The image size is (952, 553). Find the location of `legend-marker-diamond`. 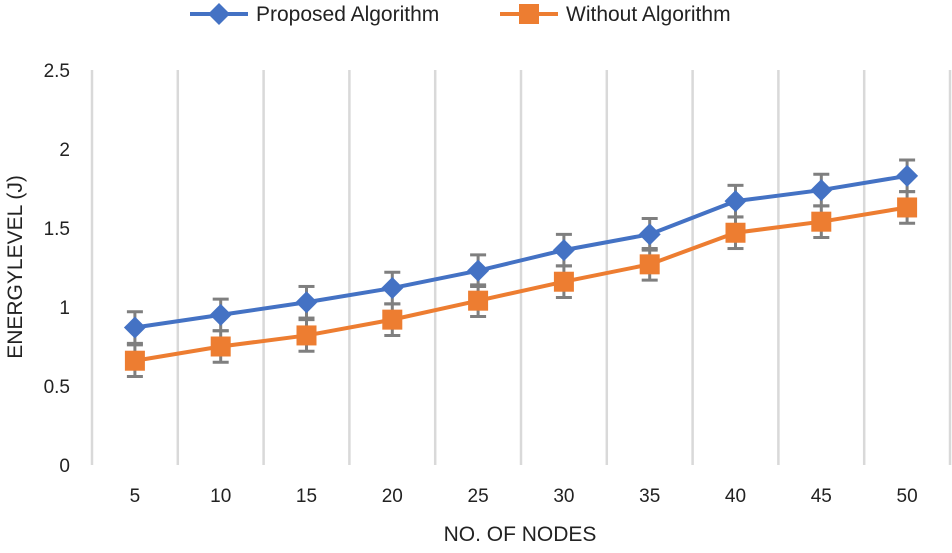

legend-marker-diamond is located at coordinates (219, 14).